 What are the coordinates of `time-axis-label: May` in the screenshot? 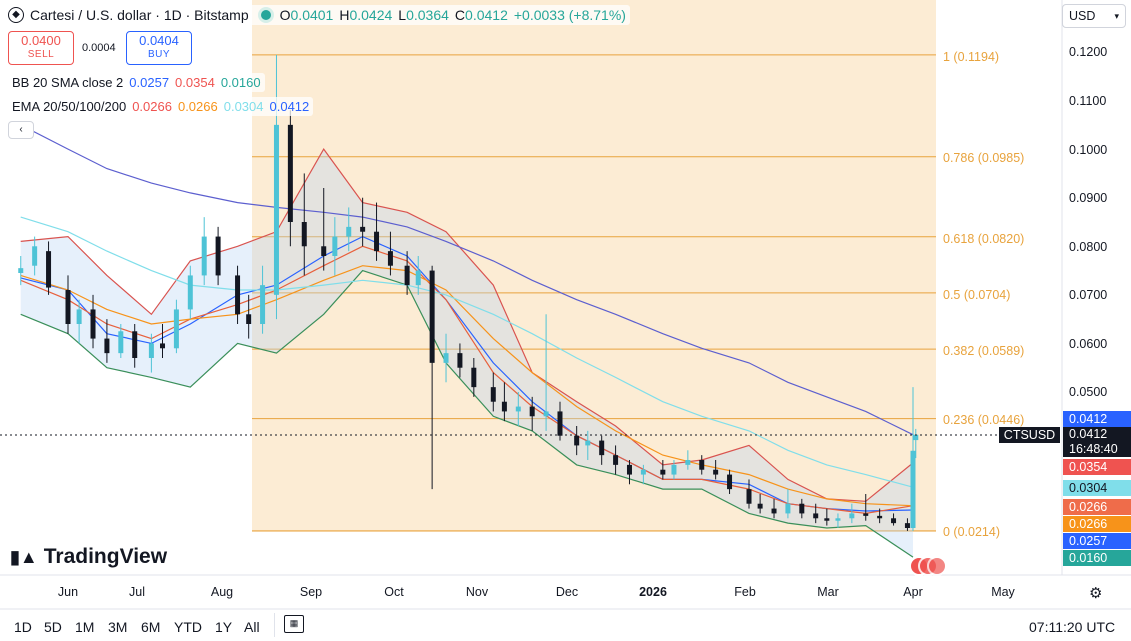 It's located at (1003, 592).